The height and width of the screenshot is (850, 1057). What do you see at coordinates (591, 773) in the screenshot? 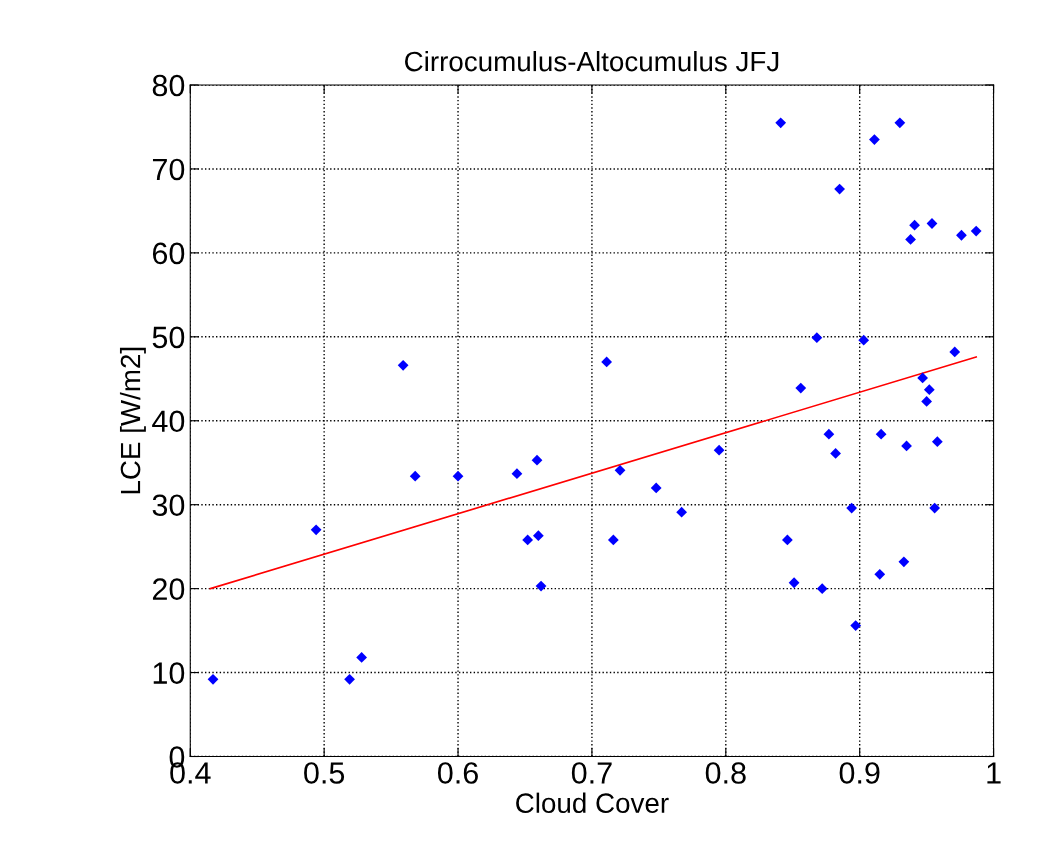
I see `x-tick-label: 0.7` at bounding box center [591, 773].